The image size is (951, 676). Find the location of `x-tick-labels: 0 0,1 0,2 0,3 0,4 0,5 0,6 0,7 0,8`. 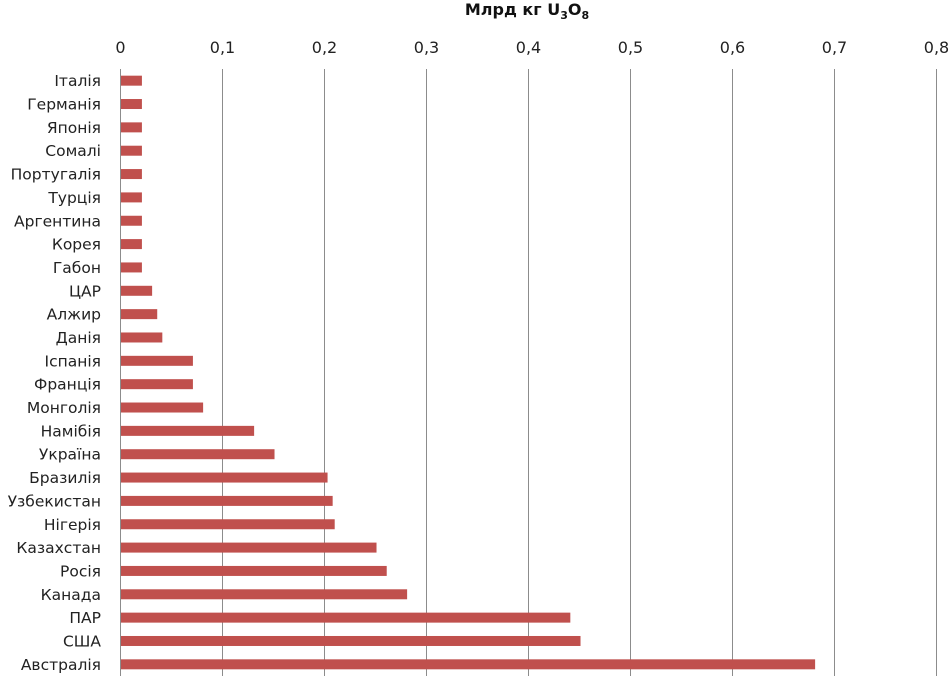

x-tick-labels: 0 0,1 0,2 0,3 0,4 0,5 0,6 0,7 0,8 is located at coordinates (532, 47).